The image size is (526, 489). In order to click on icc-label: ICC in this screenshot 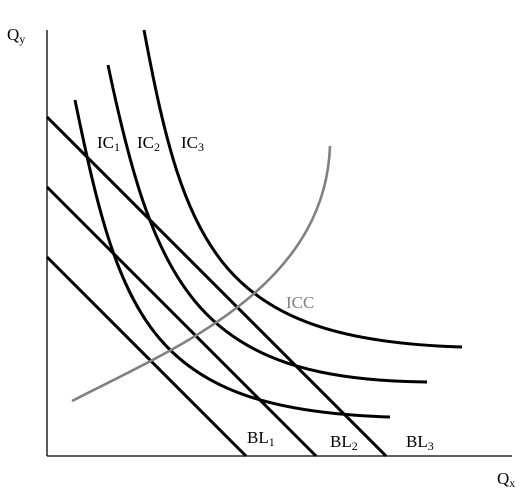, I will do `click(300, 302)`.